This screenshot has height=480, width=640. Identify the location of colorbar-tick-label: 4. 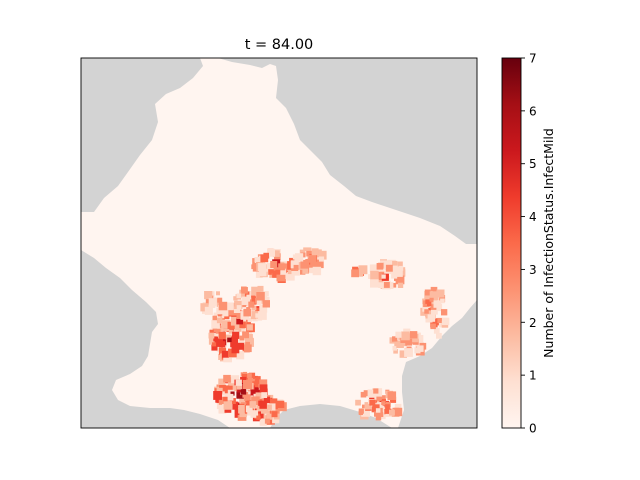
(533, 217).